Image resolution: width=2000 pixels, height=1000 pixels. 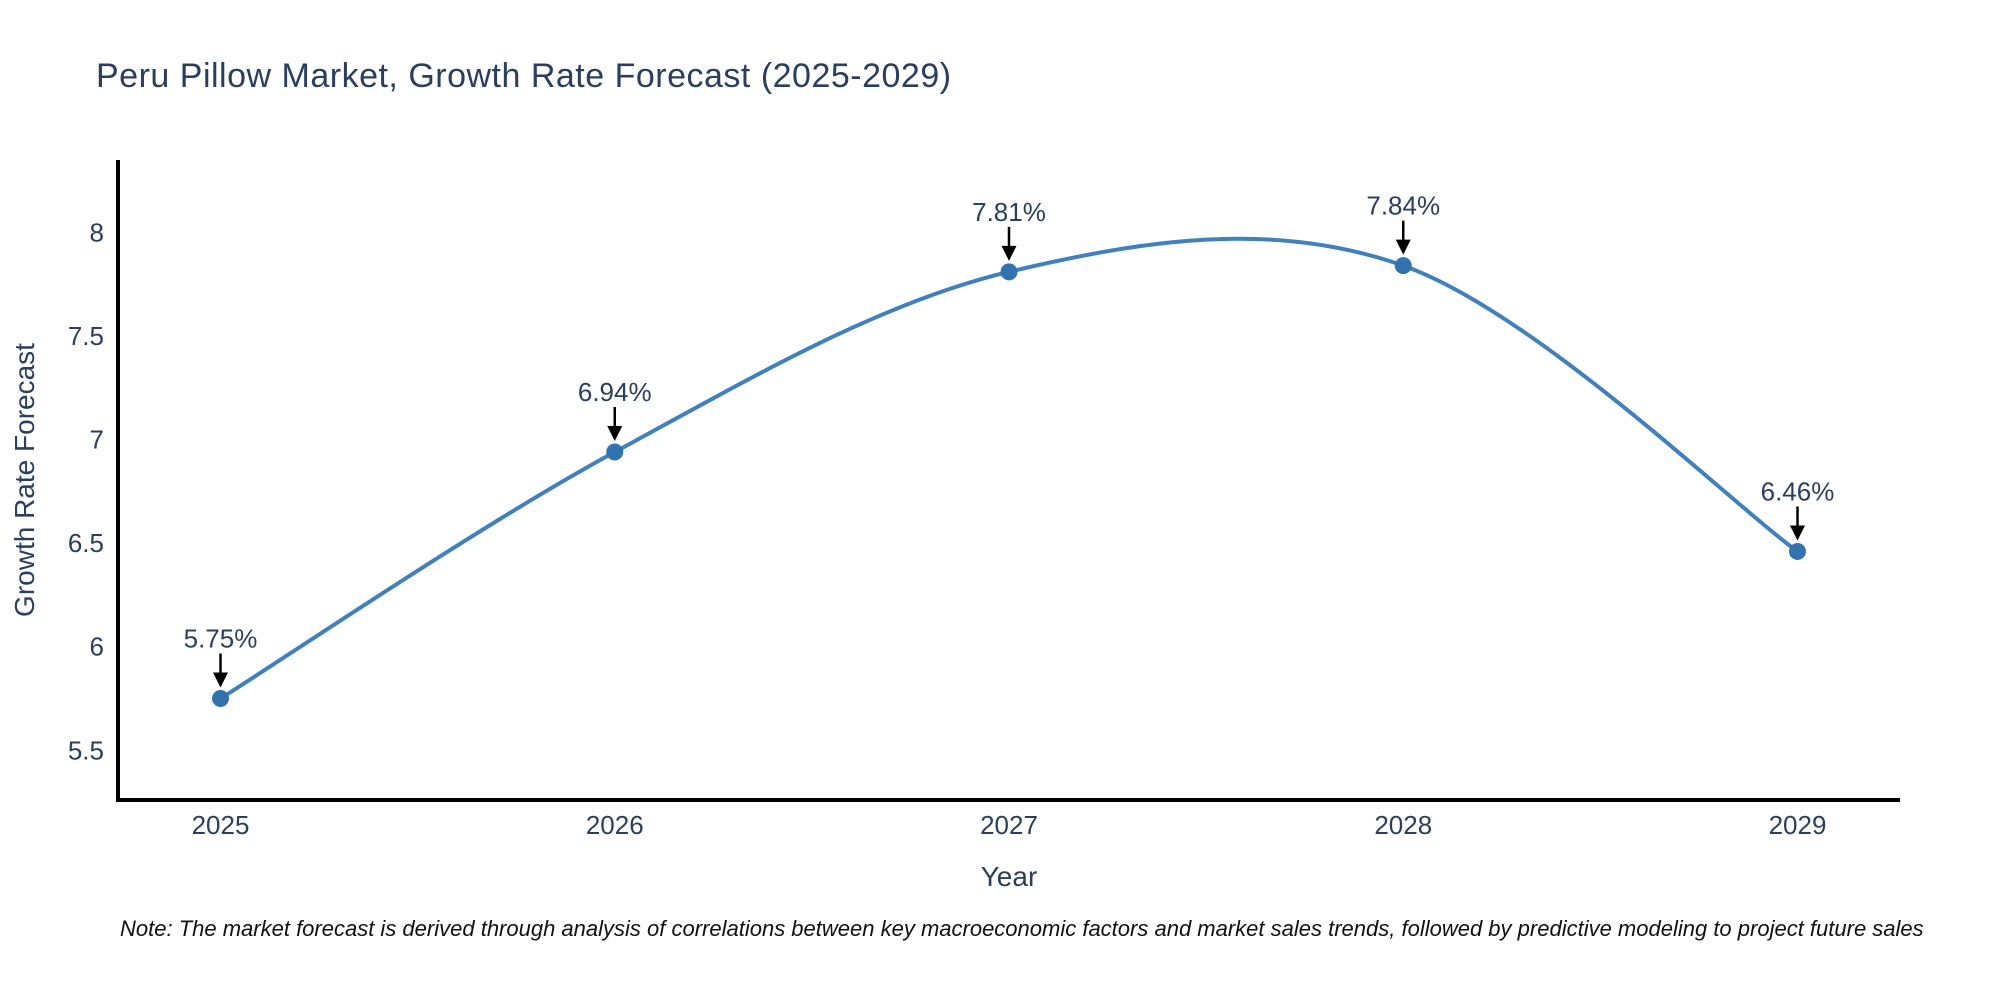 What do you see at coordinates (221, 825) in the screenshot?
I see `x-tick-label: 2025` at bounding box center [221, 825].